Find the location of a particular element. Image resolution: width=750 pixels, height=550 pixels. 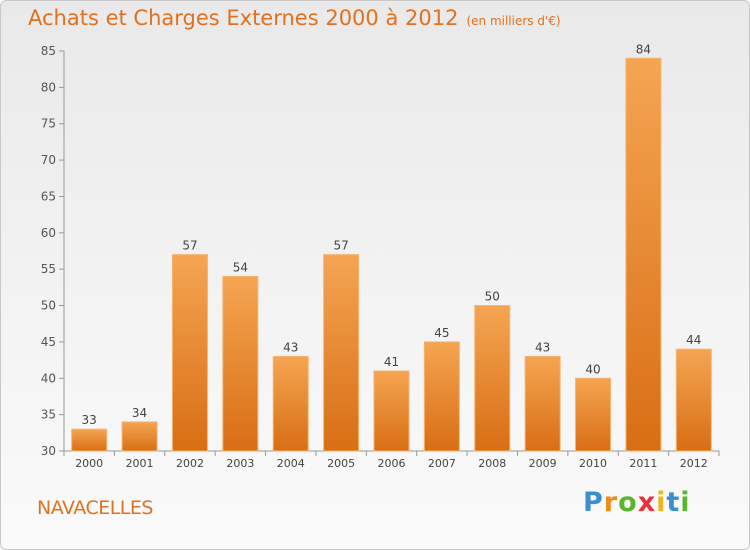

y-tick-label: 75 is located at coordinates (48, 124).